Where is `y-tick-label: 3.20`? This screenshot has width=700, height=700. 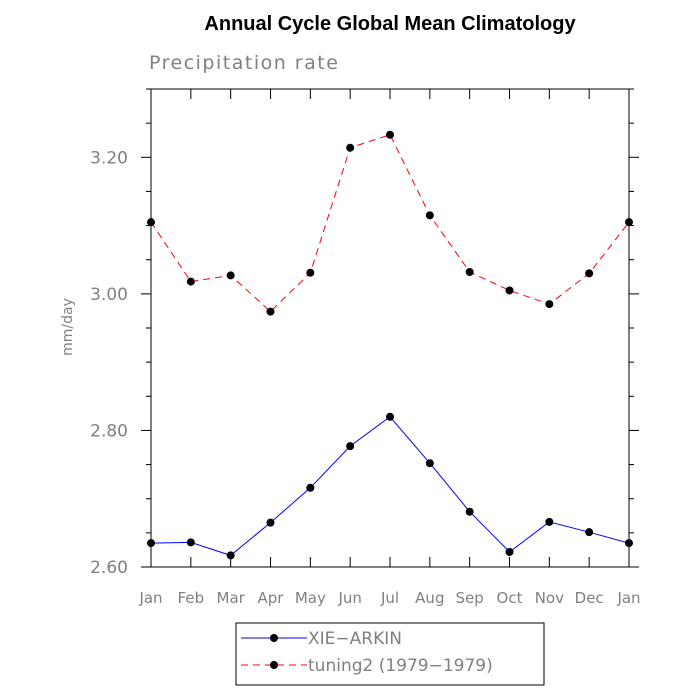 y-tick-label: 3.20 is located at coordinates (109, 158).